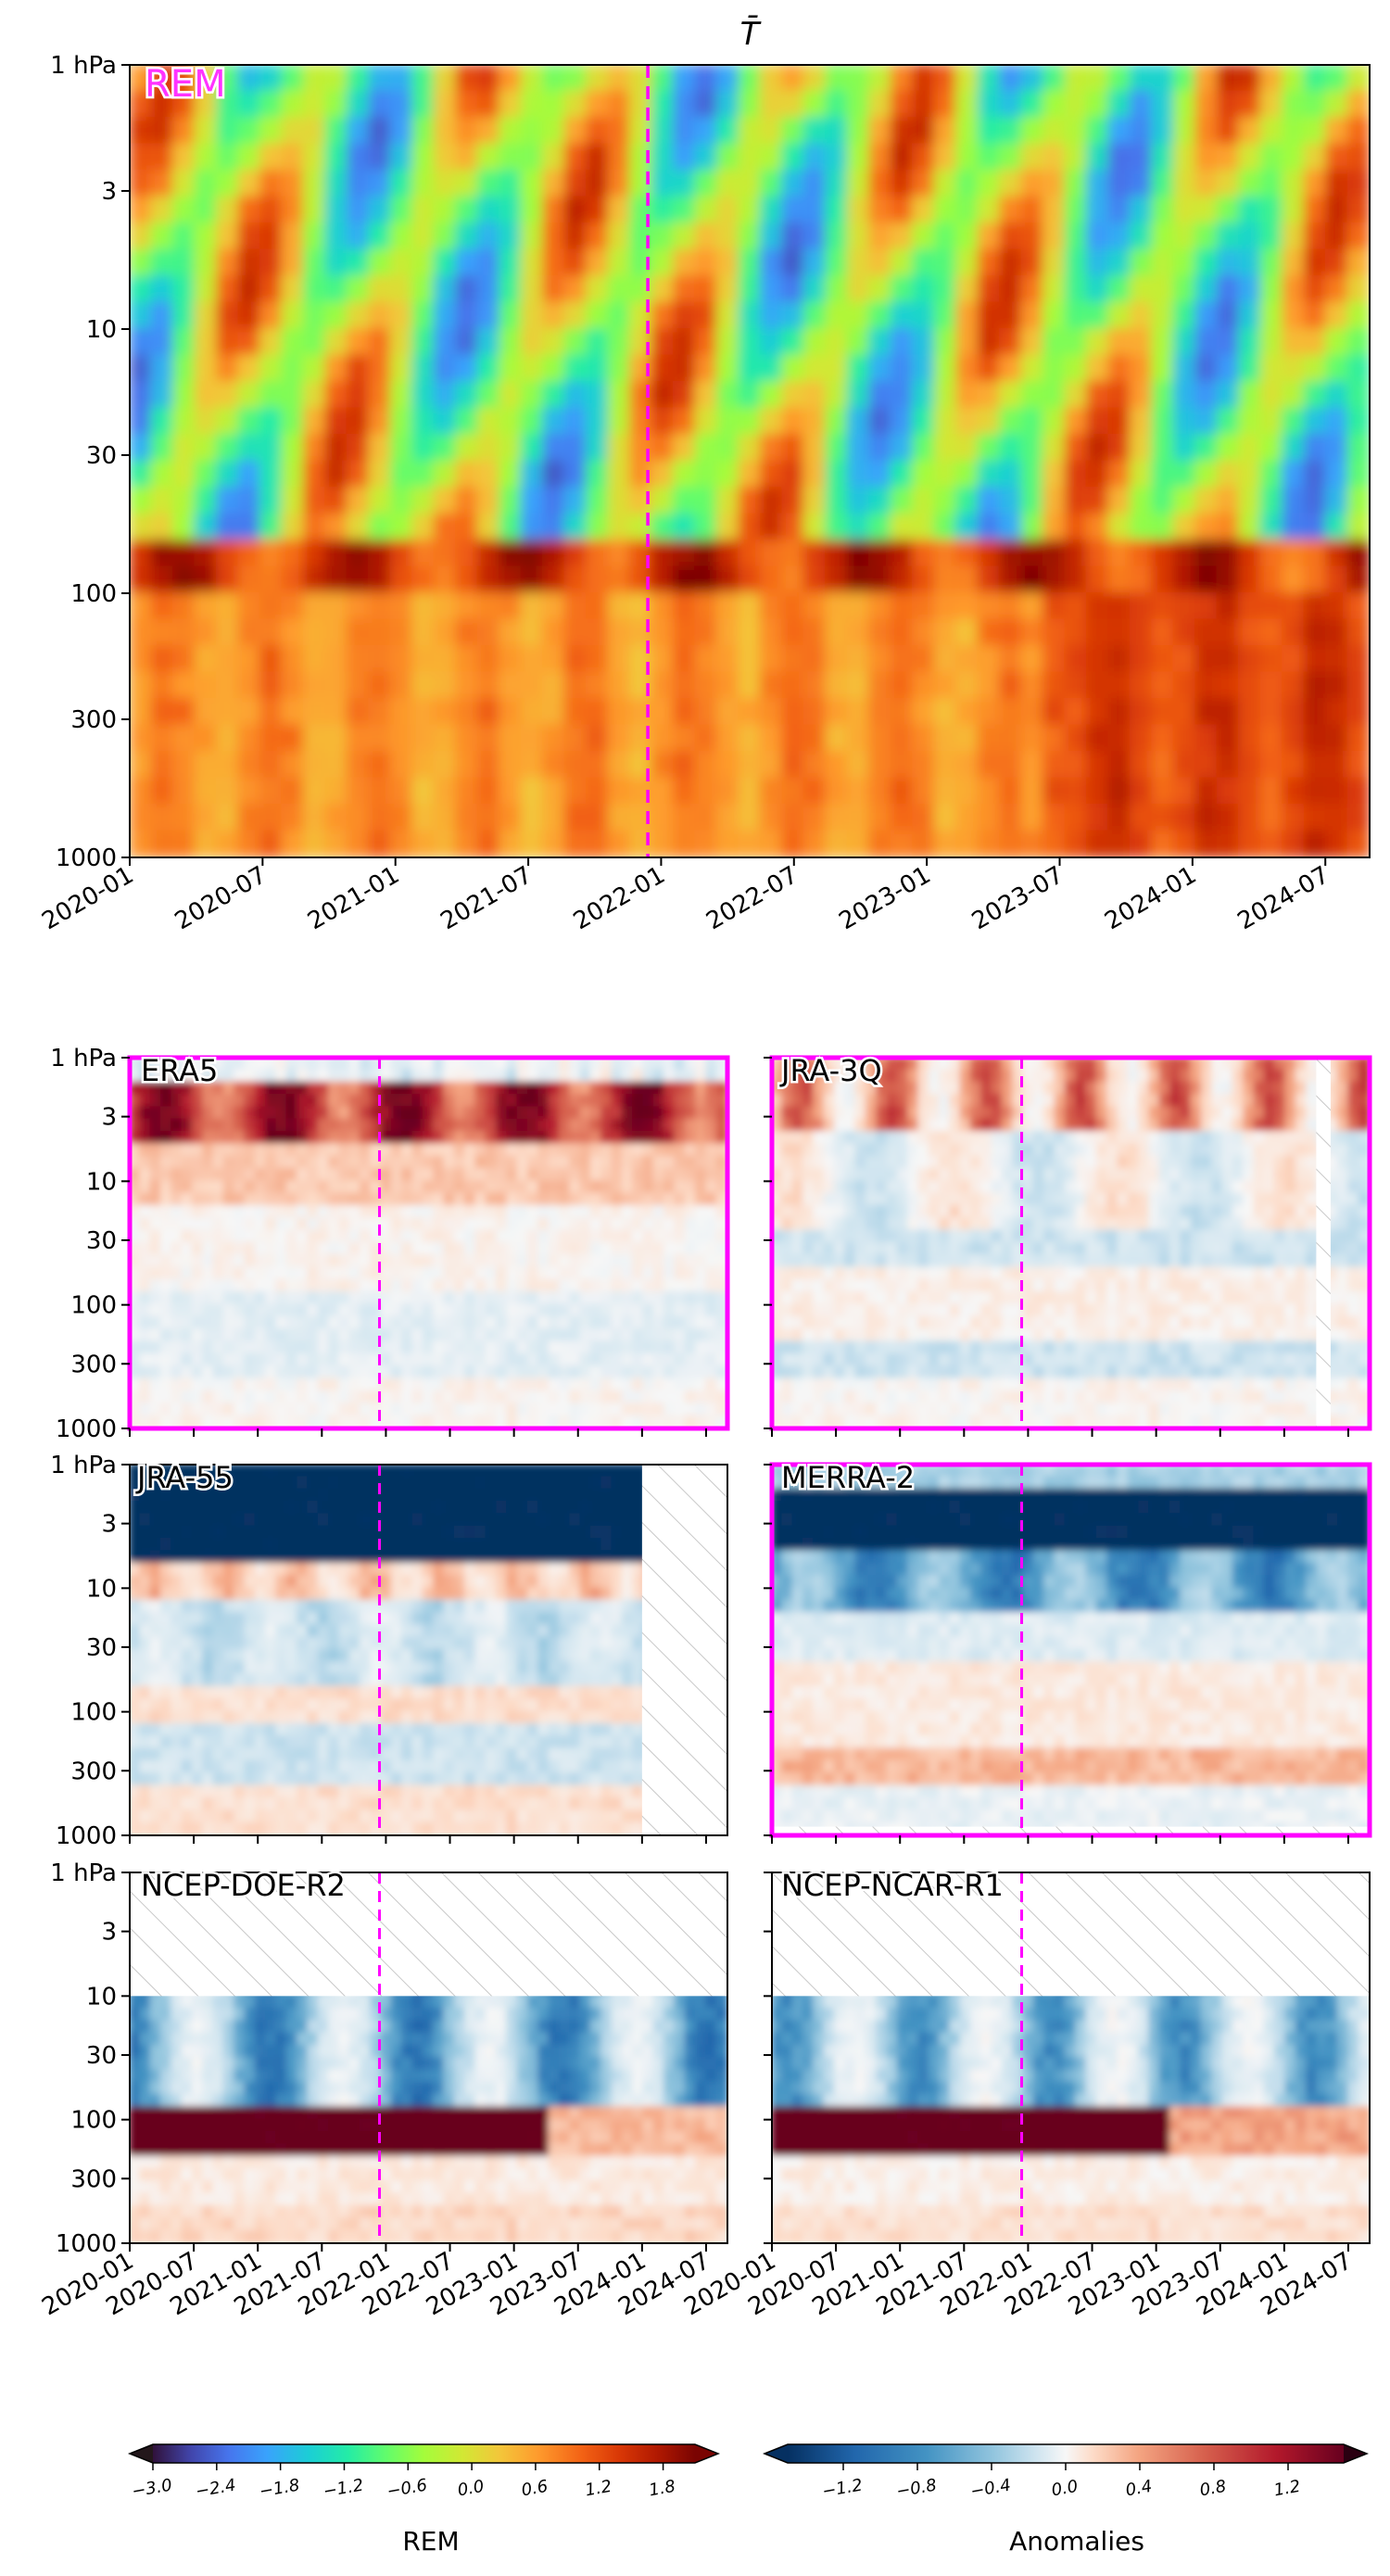 The height and width of the screenshot is (2576, 1390). Describe the element at coordinates (87, 898) in the screenshot. I see `rem-xtick-label: 2020-01` at that location.